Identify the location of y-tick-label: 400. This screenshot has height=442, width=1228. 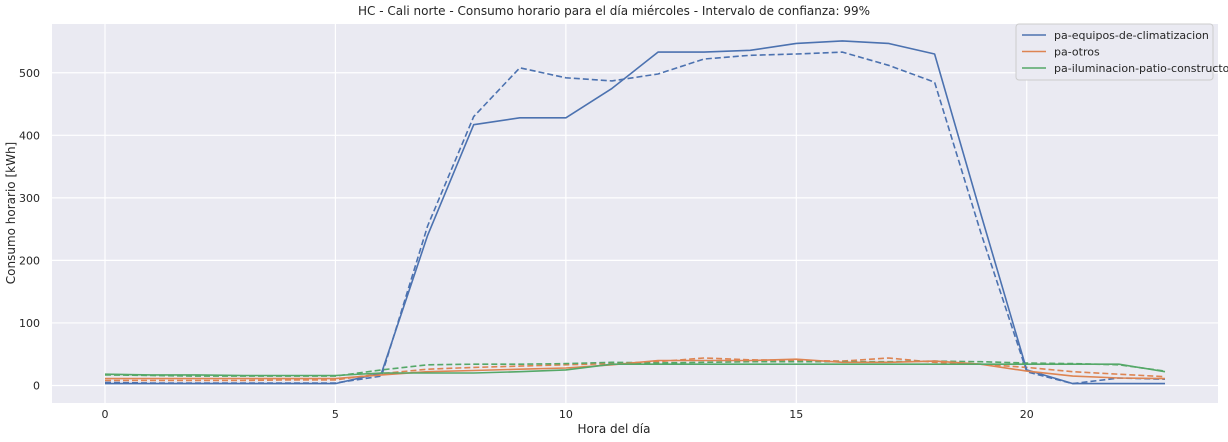
(29, 135).